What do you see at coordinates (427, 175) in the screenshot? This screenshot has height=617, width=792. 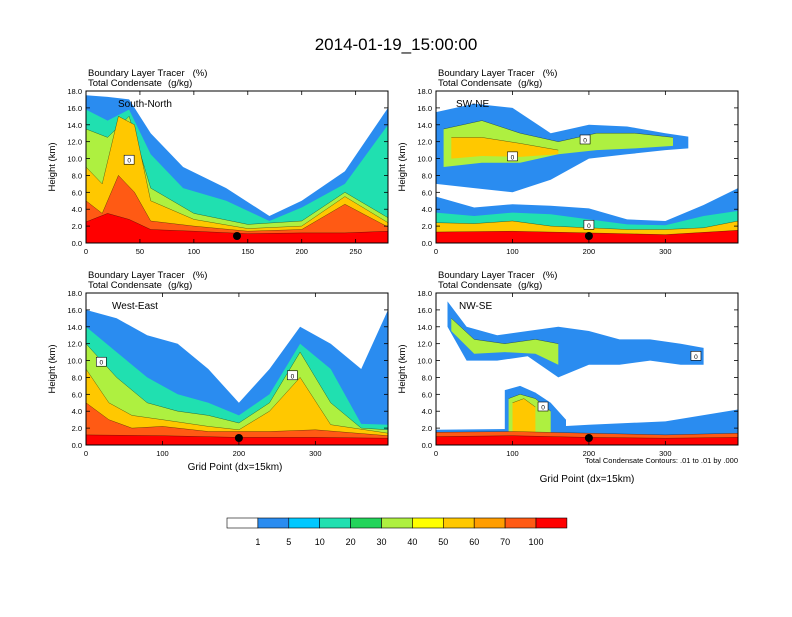 I see `y-tick-label: 8.0` at bounding box center [427, 175].